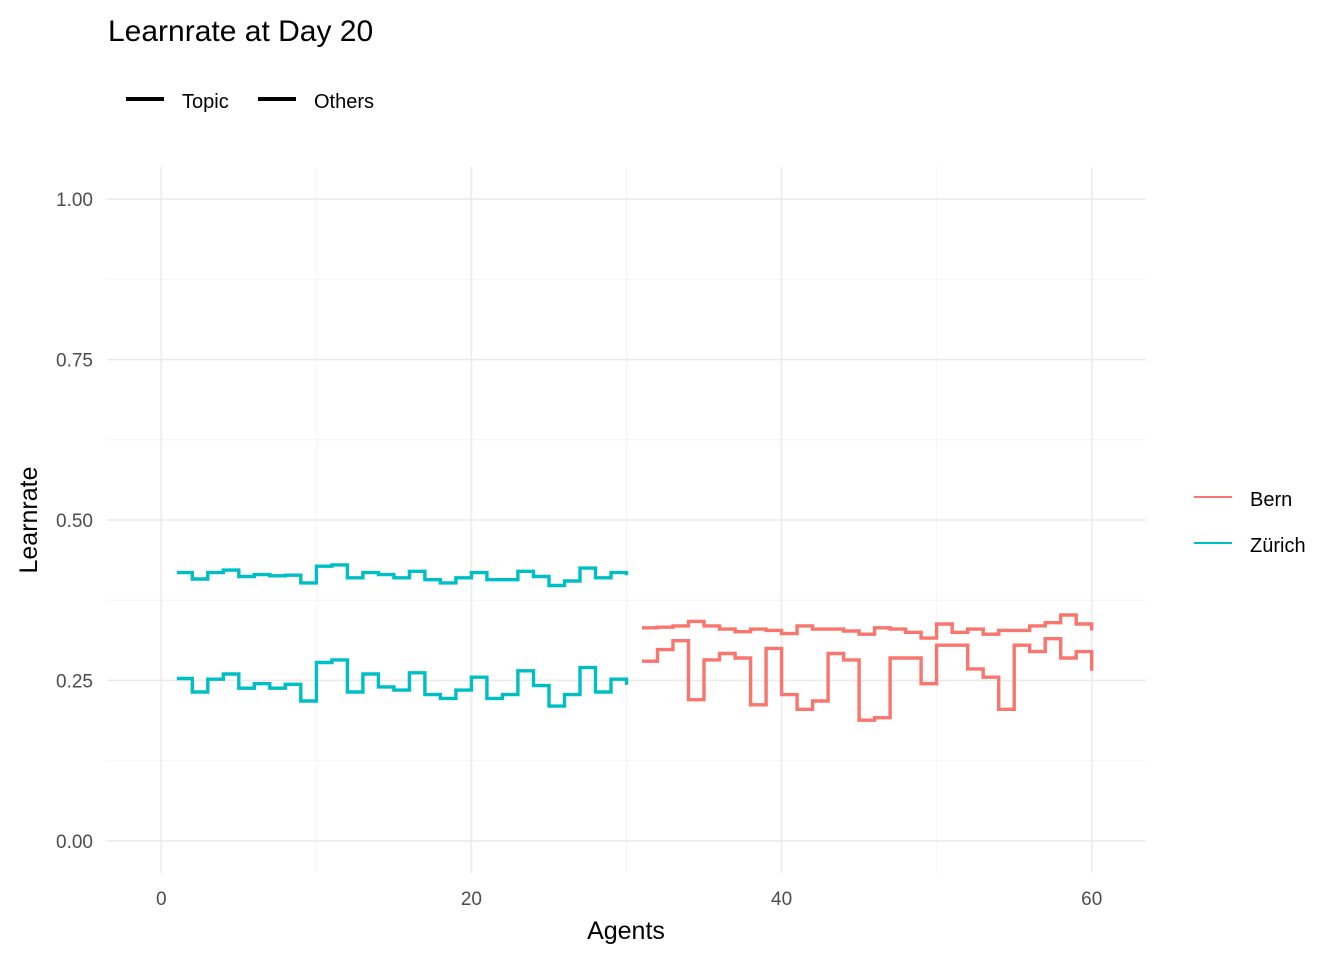 The width and height of the screenshot is (1344, 960). What do you see at coordinates (1091, 899) in the screenshot?
I see `x-tick-label: 60` at bounding box center [1091, 899].